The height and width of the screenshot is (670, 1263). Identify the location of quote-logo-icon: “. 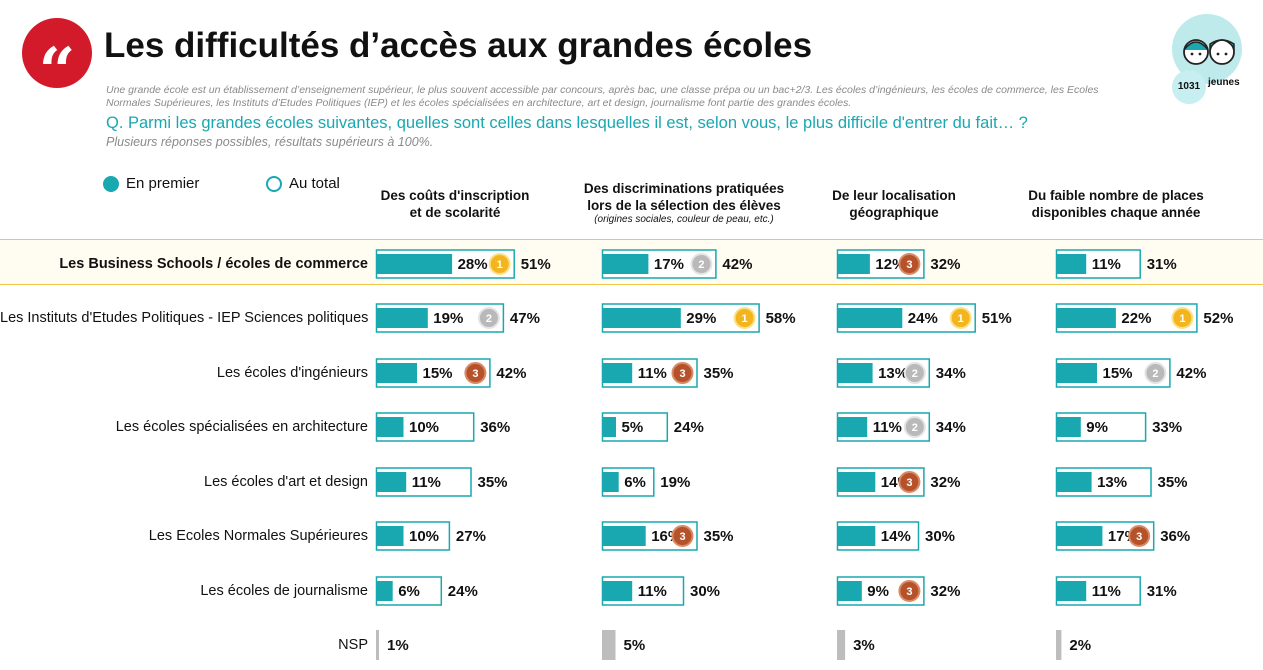
(57, 53).